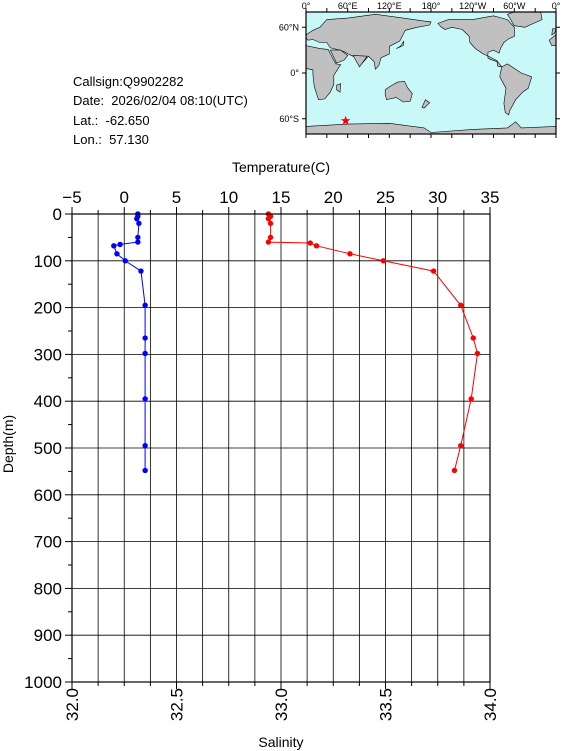 This screenshot has width=564, height=751. What do you see at coordinates (57, 214) in the screenshot?
I see `depth-tick-label: 0` at bounding box center [57, 214].